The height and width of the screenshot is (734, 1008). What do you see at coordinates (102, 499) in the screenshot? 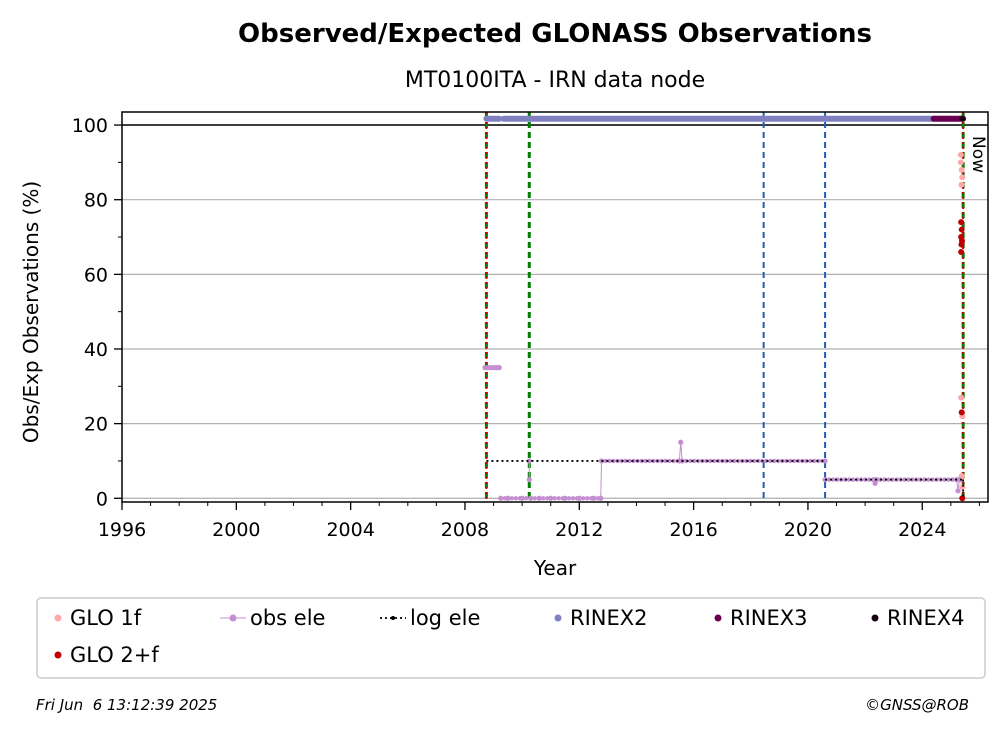
I see `y-tick-label: 0` at bounding box center [102, 499].